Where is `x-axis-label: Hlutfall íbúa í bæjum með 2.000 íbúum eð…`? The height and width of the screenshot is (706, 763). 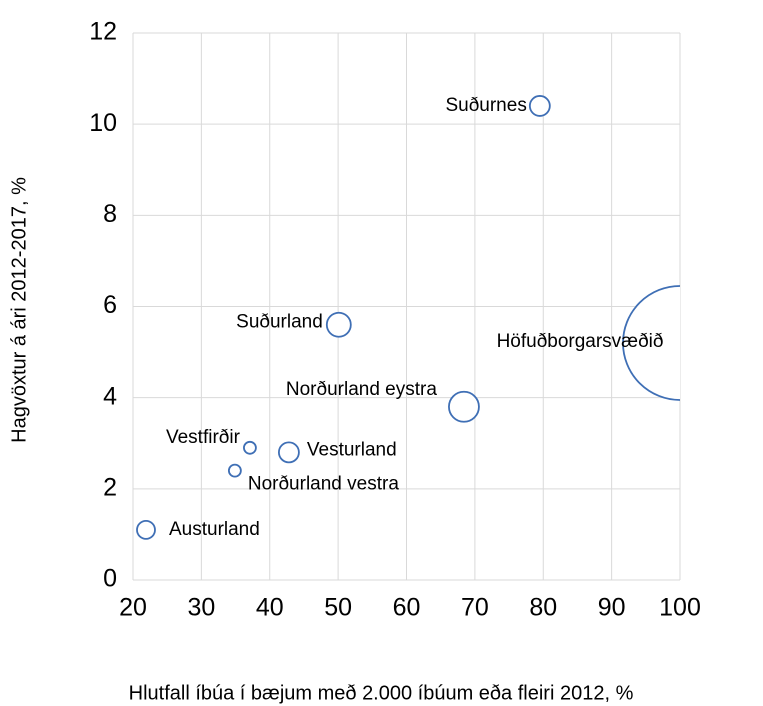
x-axis-label: Hlutfall íbúa í bæjum með 2.000 íbúum eð… is located at coordinates (381, 693).